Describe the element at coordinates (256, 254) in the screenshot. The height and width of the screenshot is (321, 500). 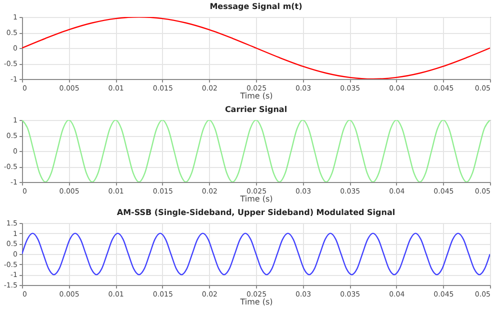
I see `line-series` at that location.